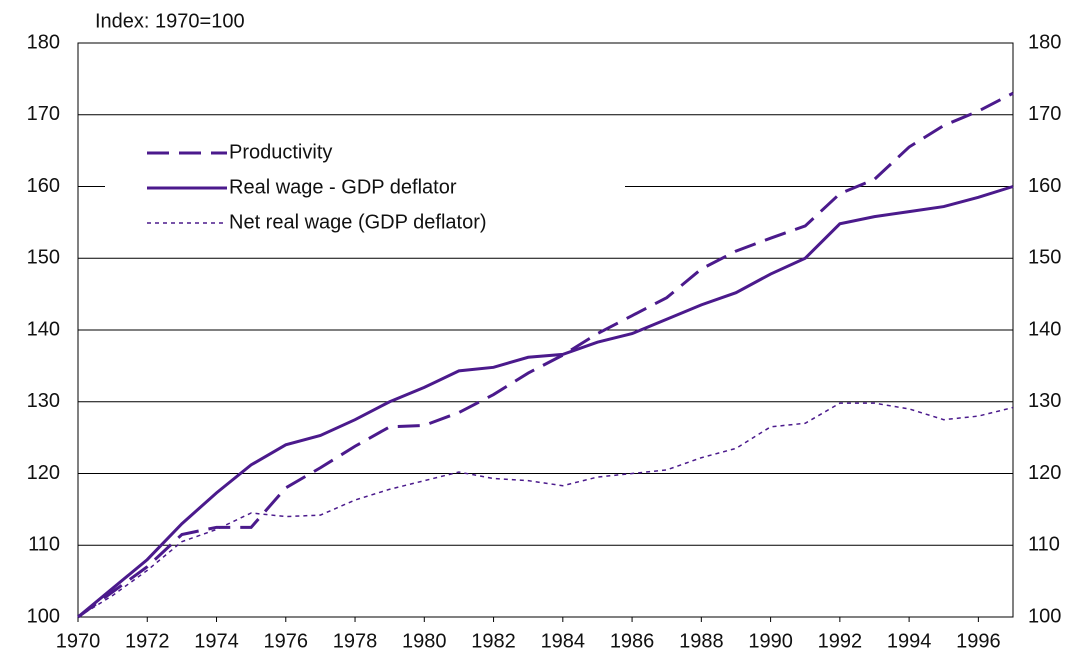 The image size is (1084, 661). What do you see at coordinates (840, 641) in the screenshot?
I see `x-tick-label: 1992` at bounding box center [840, 641].